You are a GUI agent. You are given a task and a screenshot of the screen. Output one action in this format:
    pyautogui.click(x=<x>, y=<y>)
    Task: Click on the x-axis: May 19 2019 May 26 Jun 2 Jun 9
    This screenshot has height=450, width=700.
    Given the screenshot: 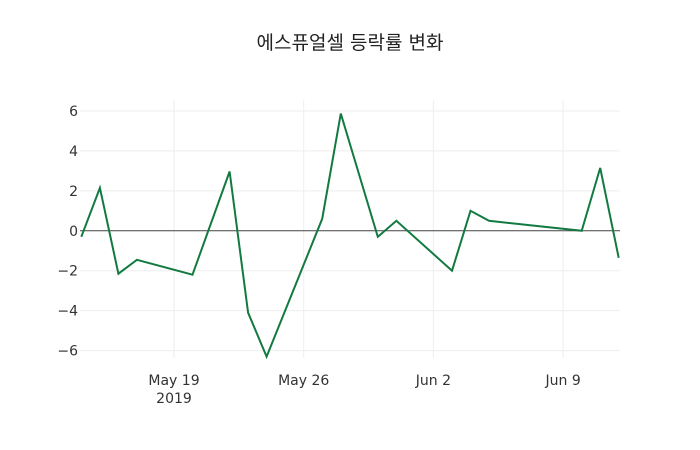 What is the action you would take?
    pyautogui.click(x=364, y=390)
    